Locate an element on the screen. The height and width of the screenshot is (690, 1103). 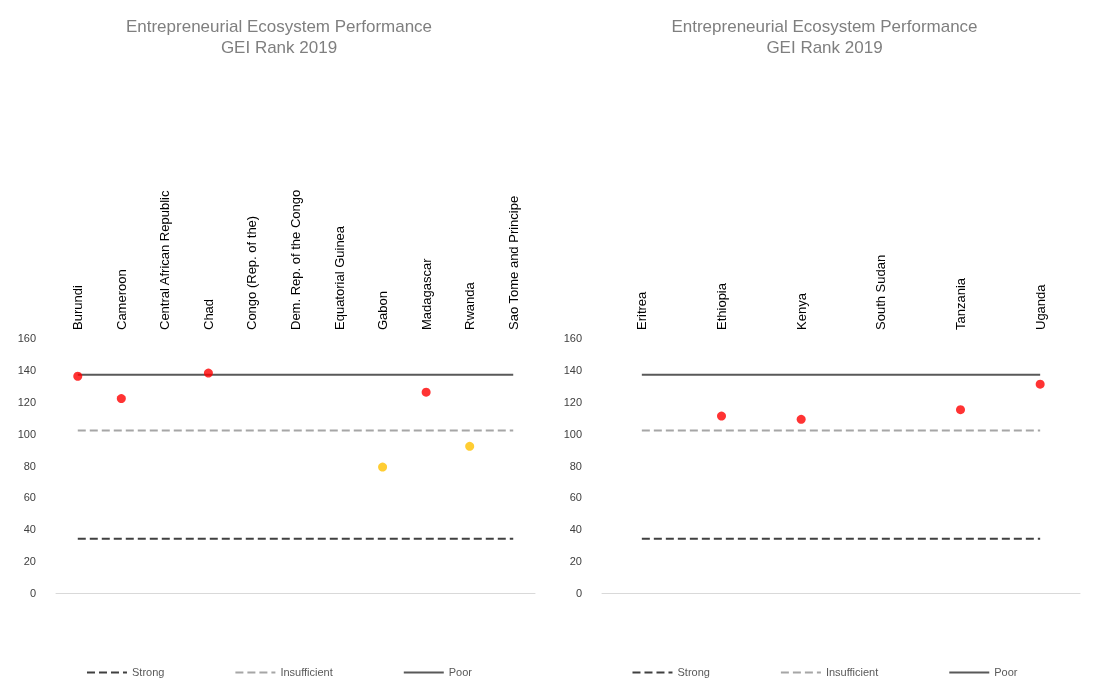
x-tick-label: Burundi is located at coordinates (78, 307).